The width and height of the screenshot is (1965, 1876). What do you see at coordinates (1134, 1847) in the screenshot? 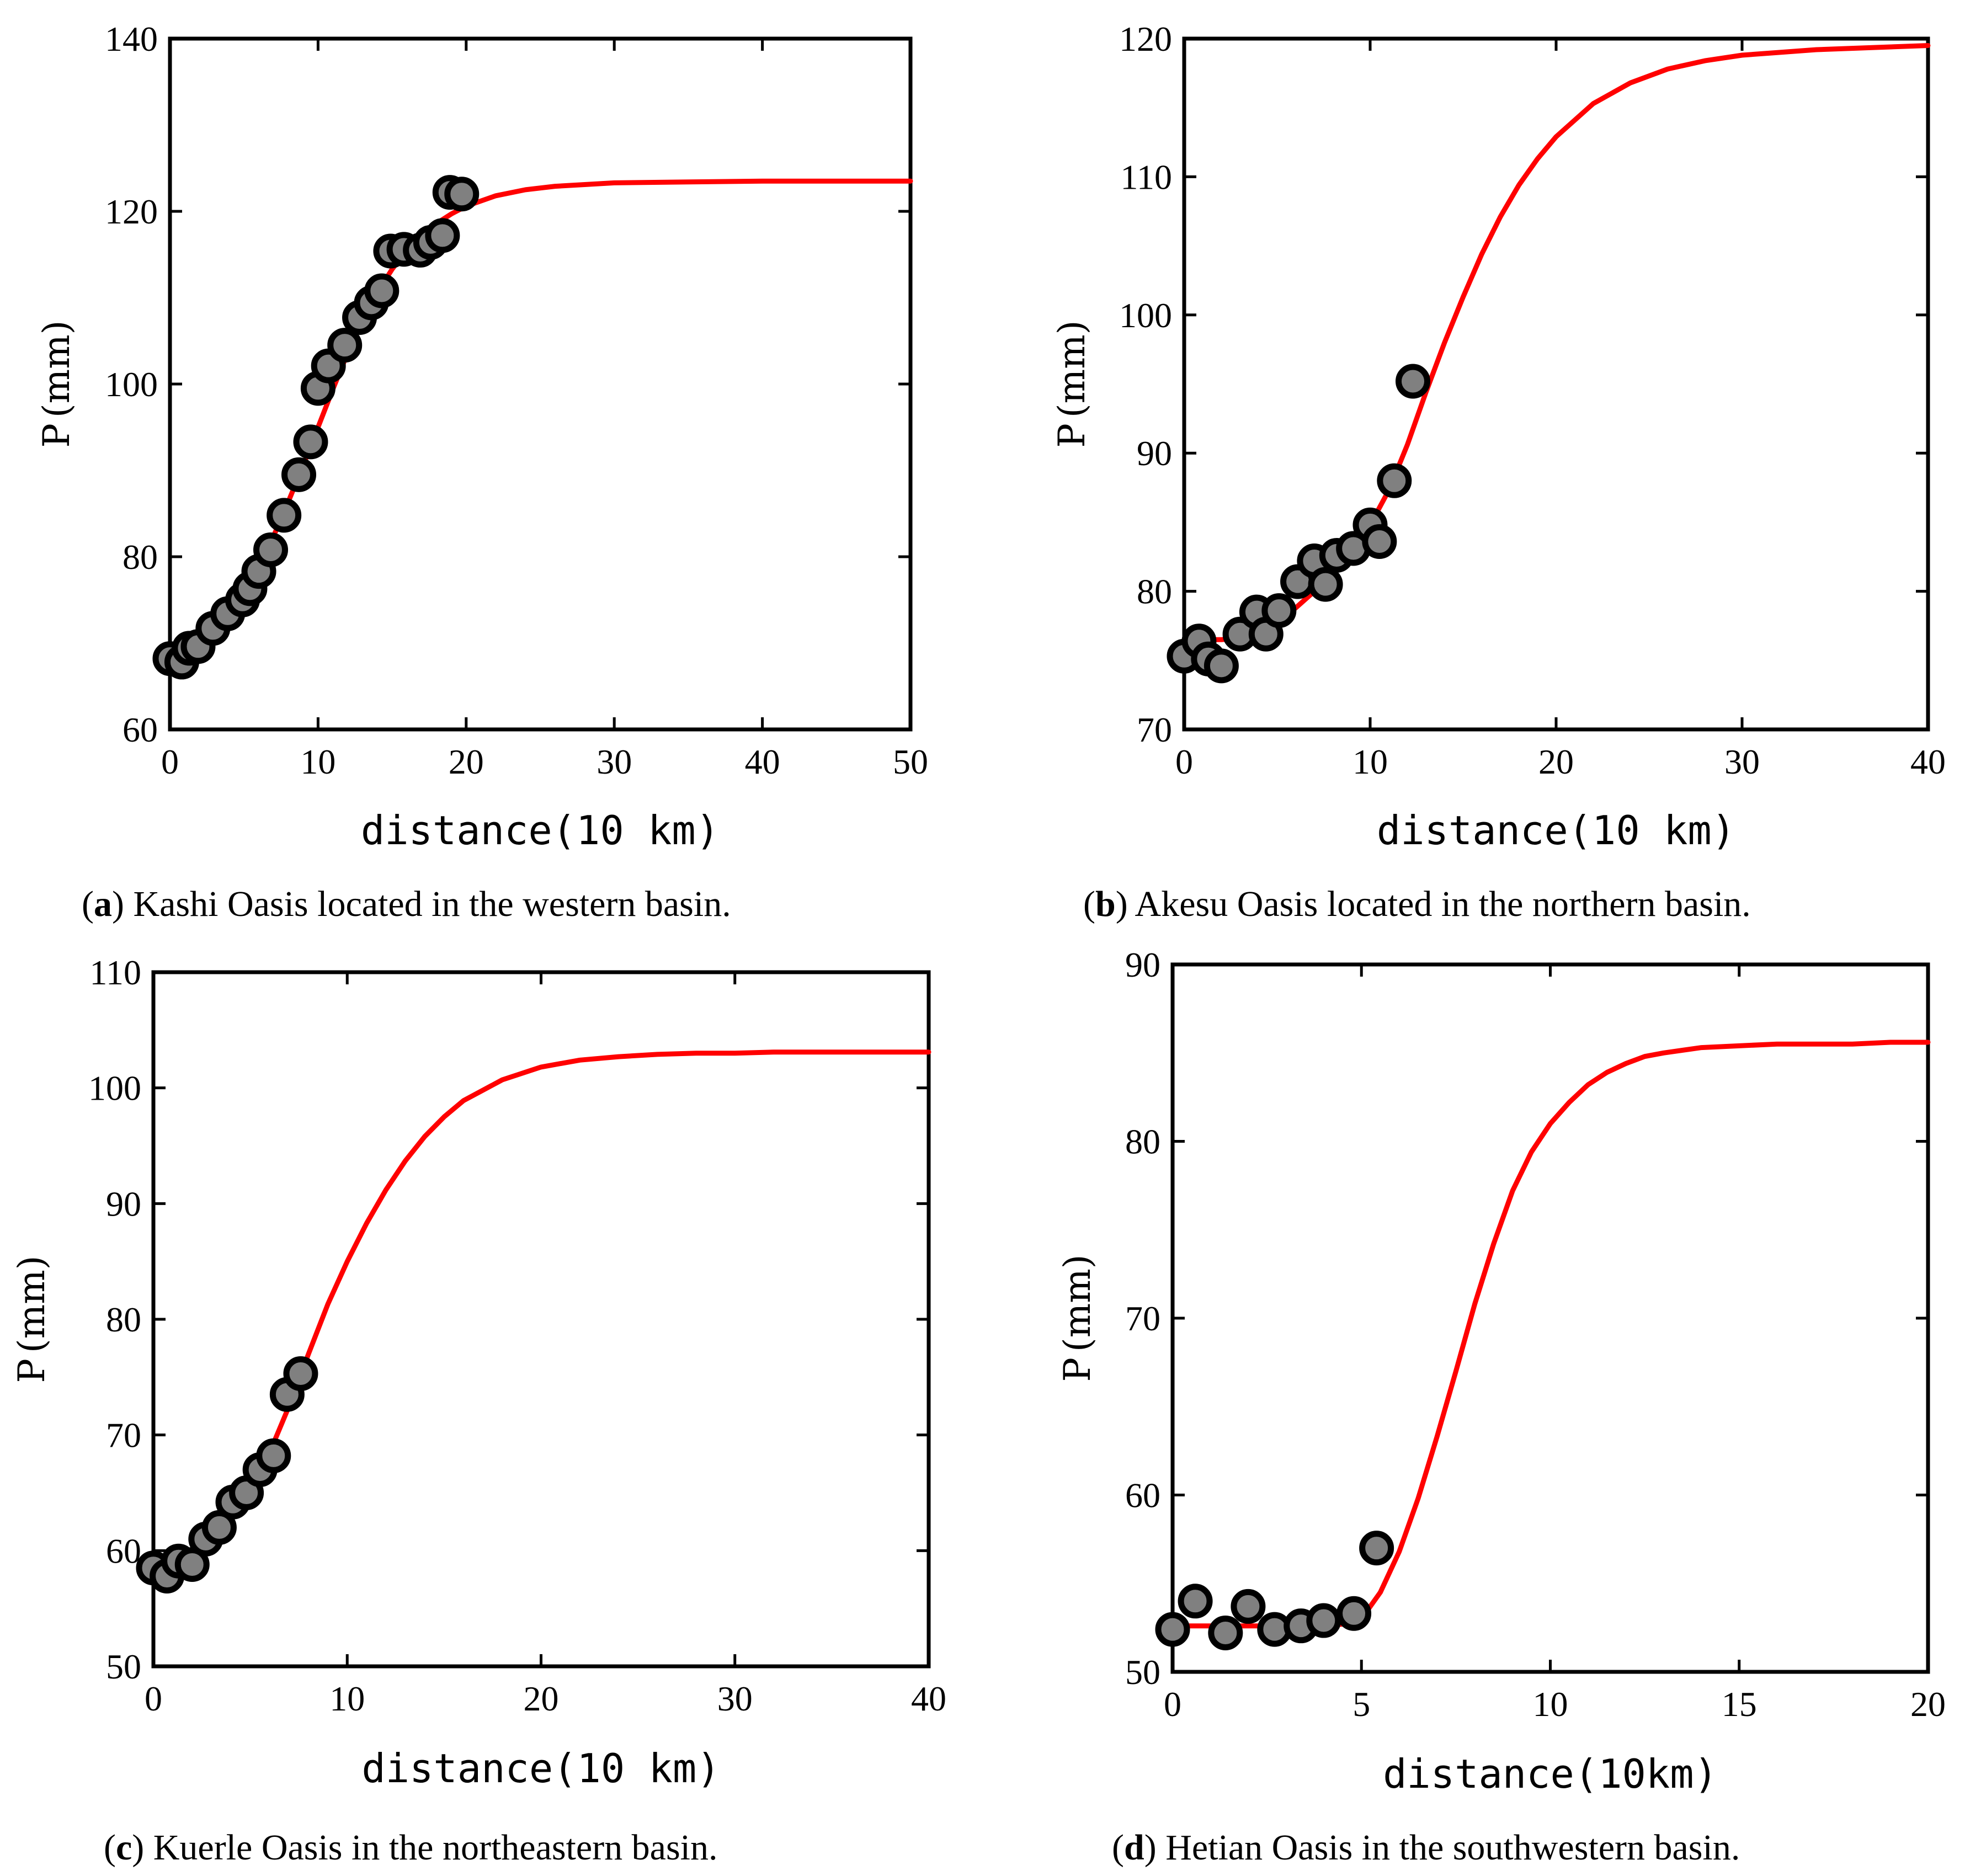
I see `caption-letter-d: d` at bounding box center [1134, 1847].